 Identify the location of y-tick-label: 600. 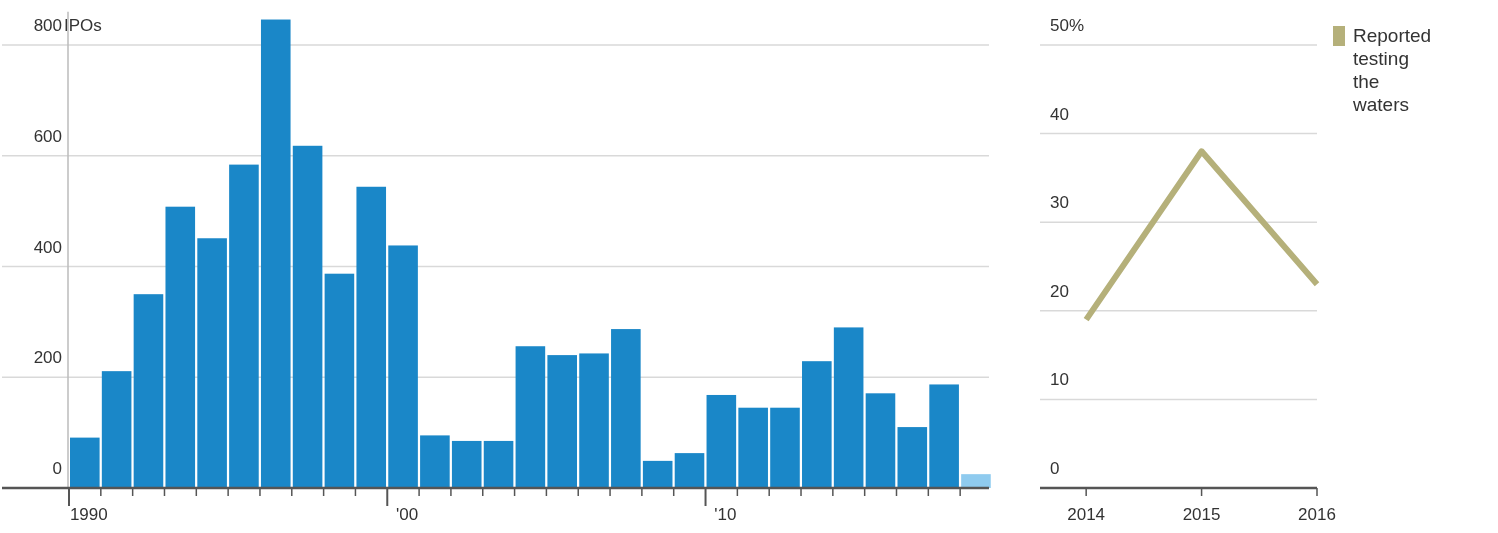
(47, 136).